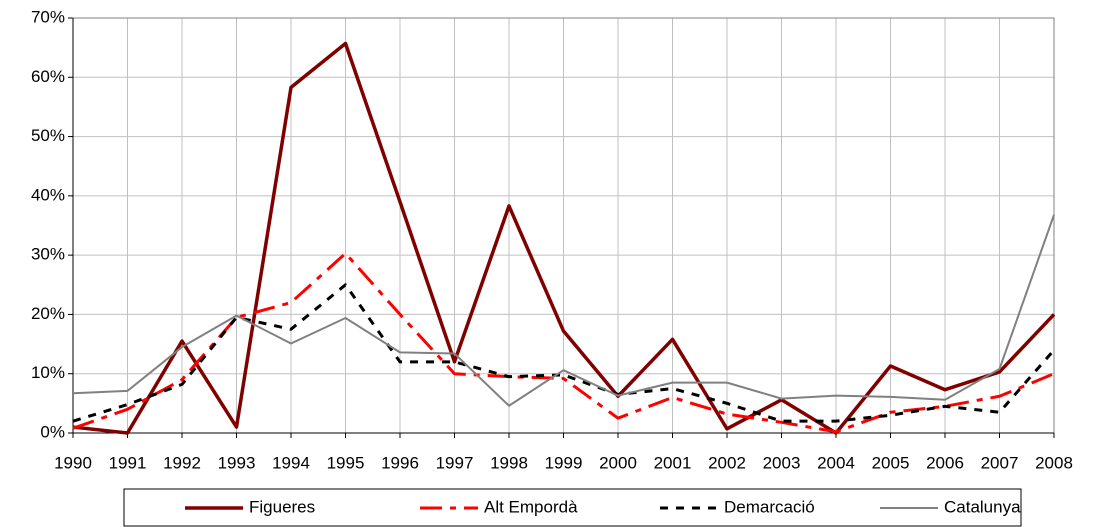 The height and width of the screenshot is (527, 1094). What do you see at coordinates (455, 462) in the screenshot?
I see `x-tick-label: 1997` at bounding box center [455, 462].